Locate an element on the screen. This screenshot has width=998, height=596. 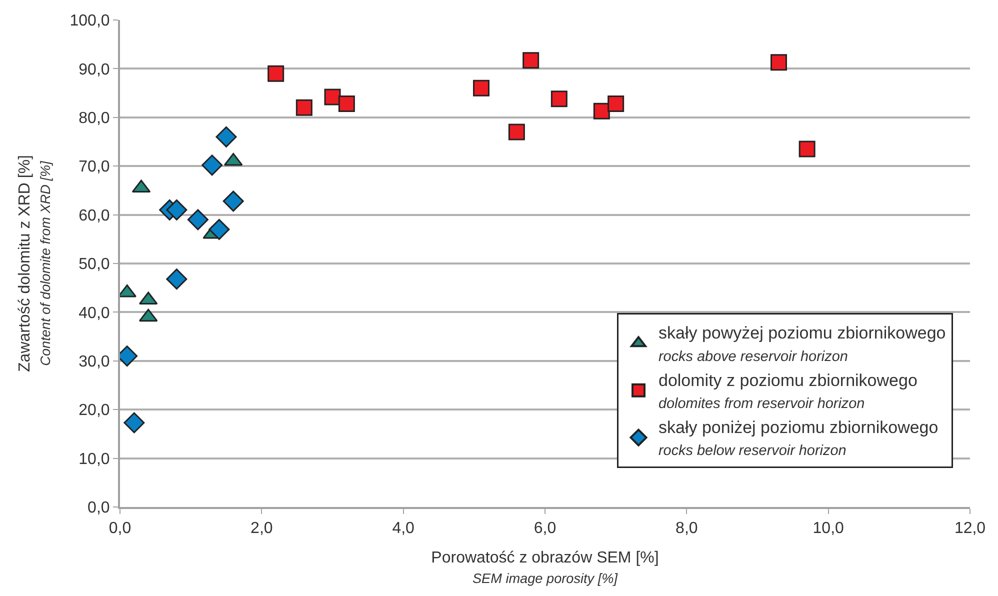
y-tick-label: 10,0 is located at coordinates (94, 459).